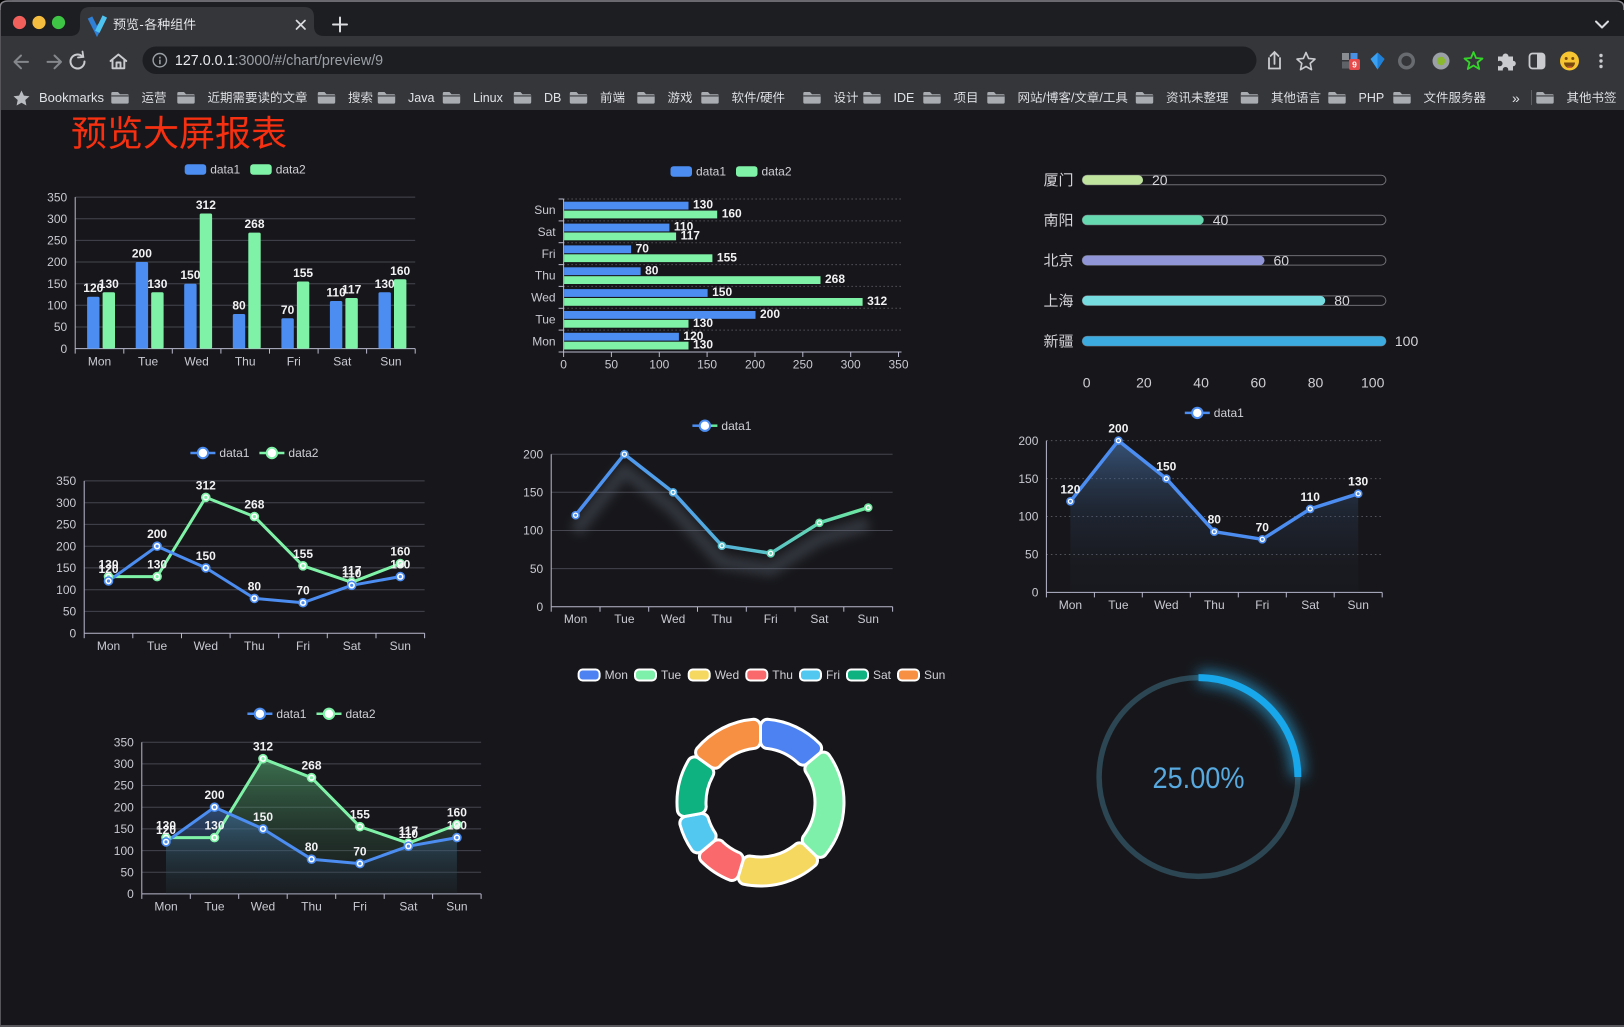 This screenshot has width=1624, height=1027. Describe the element at coordinates (488, 98) in the screenshot. I see `svg-text: Linux` at that location.